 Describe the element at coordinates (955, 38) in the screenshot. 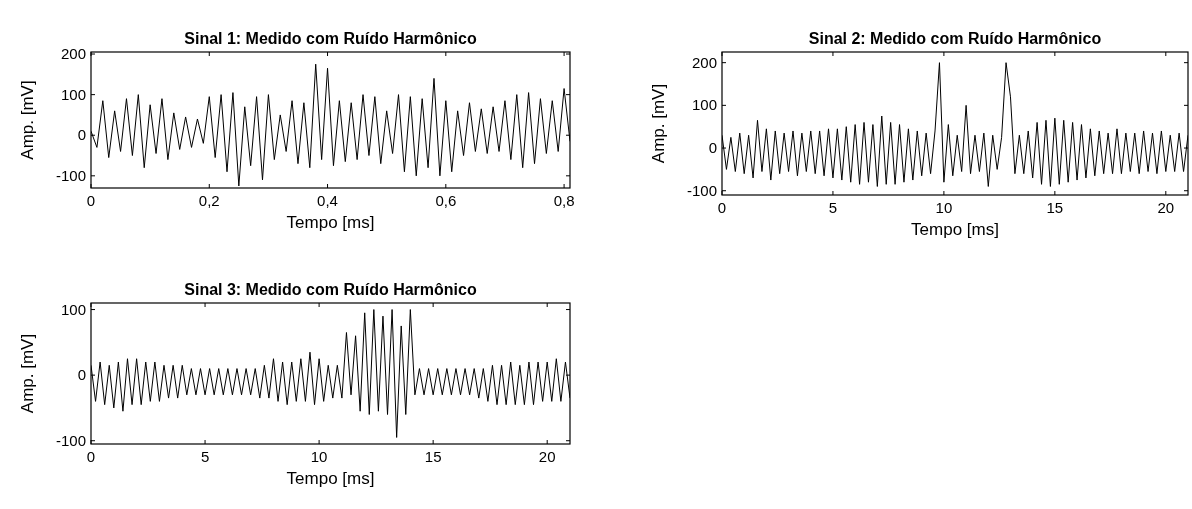

I see `chart-title: Sinal 2: Medido com Ruído Harmônico` at that location.